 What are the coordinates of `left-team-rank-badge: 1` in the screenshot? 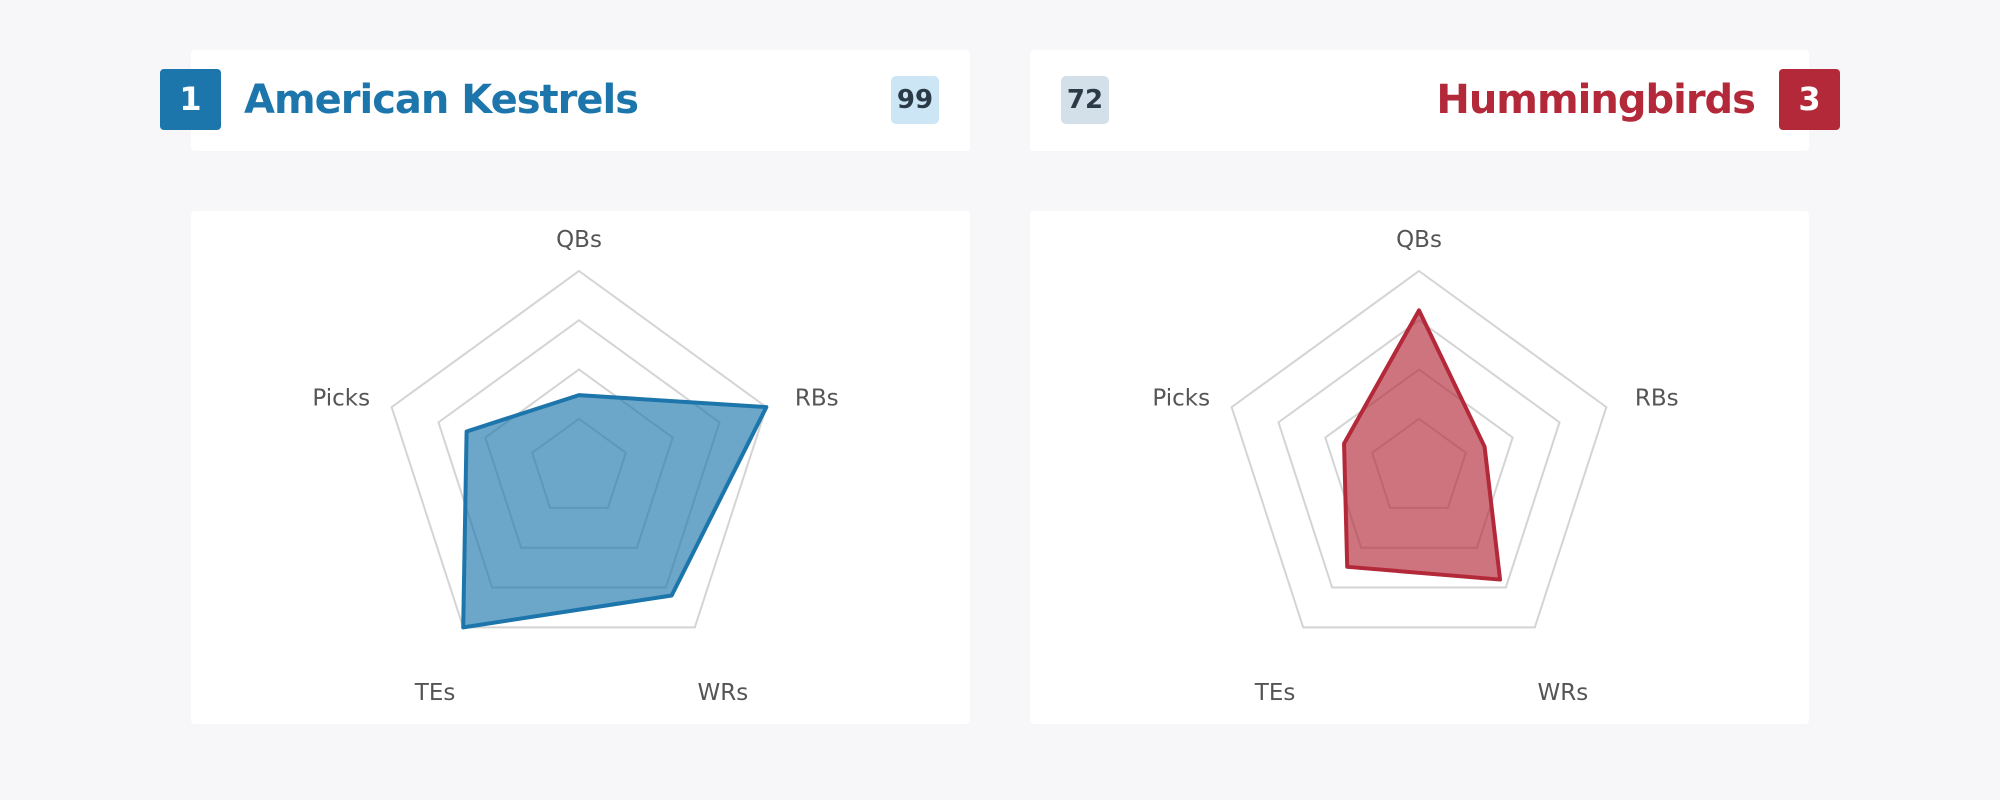 It's located at (190, 99).